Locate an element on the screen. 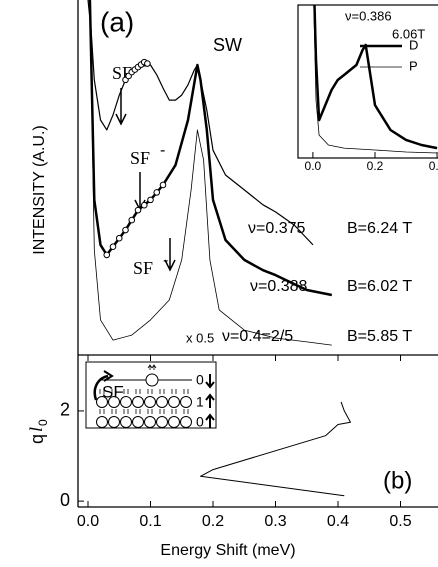 The height and width of the screenshot is (567, 438). y-axis-label-part: 0 is located at coordinates (43, 422).